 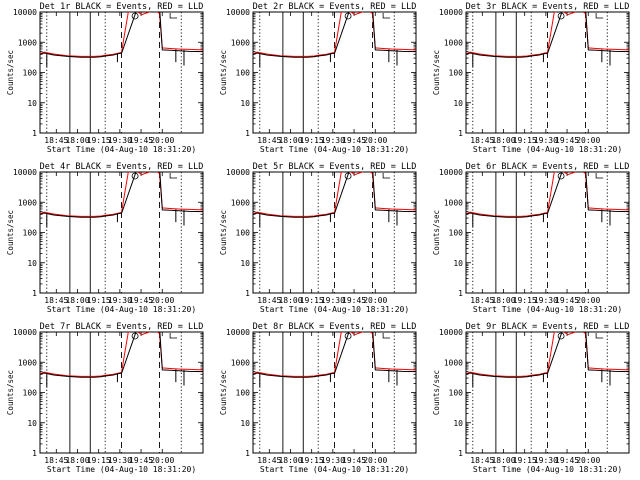 What do you see at coordinates (335, 7) in the screenshot?
I see `panel-title: Det 2r BLACK = Events, RED = LLD` at bounding box center [335, 7].